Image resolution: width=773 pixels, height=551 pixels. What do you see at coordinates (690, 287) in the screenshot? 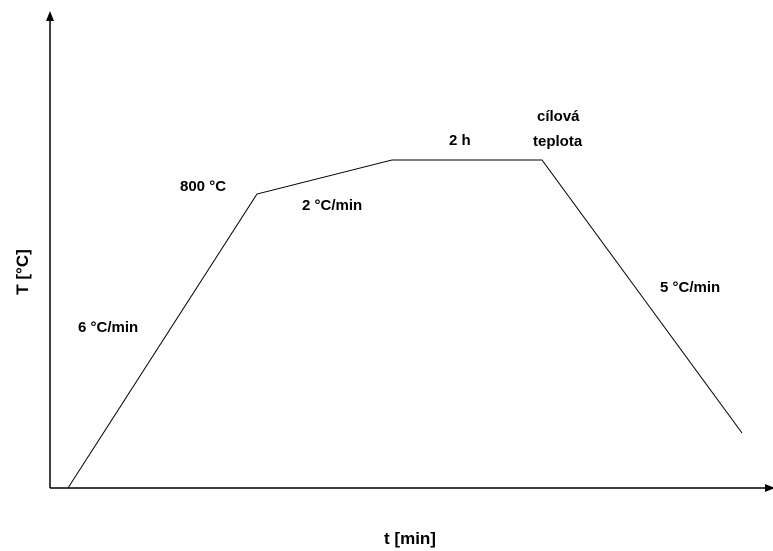
I see `annotation: 5 °C/min` at bounding box center [690, 287].